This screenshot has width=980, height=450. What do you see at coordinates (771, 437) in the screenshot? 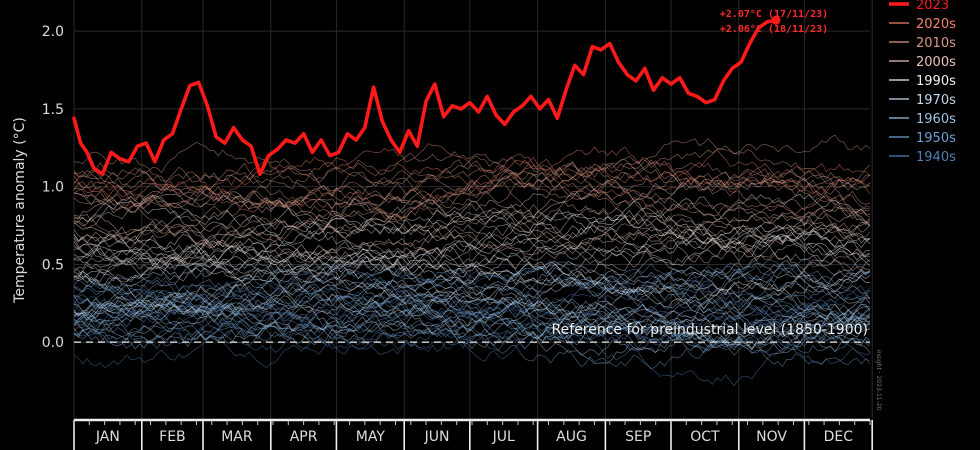
I see `x-month-label: NOV` at bounding box center [771, 437].